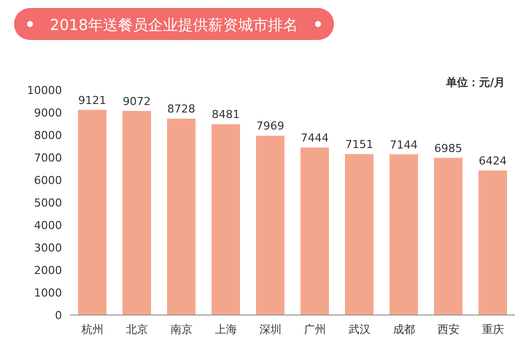 The image size is (526, 348). What do you see at coordinates (403, 329) in the screenshot?
I see `x-tick-label: 成都` at bounding box center [403, 329].